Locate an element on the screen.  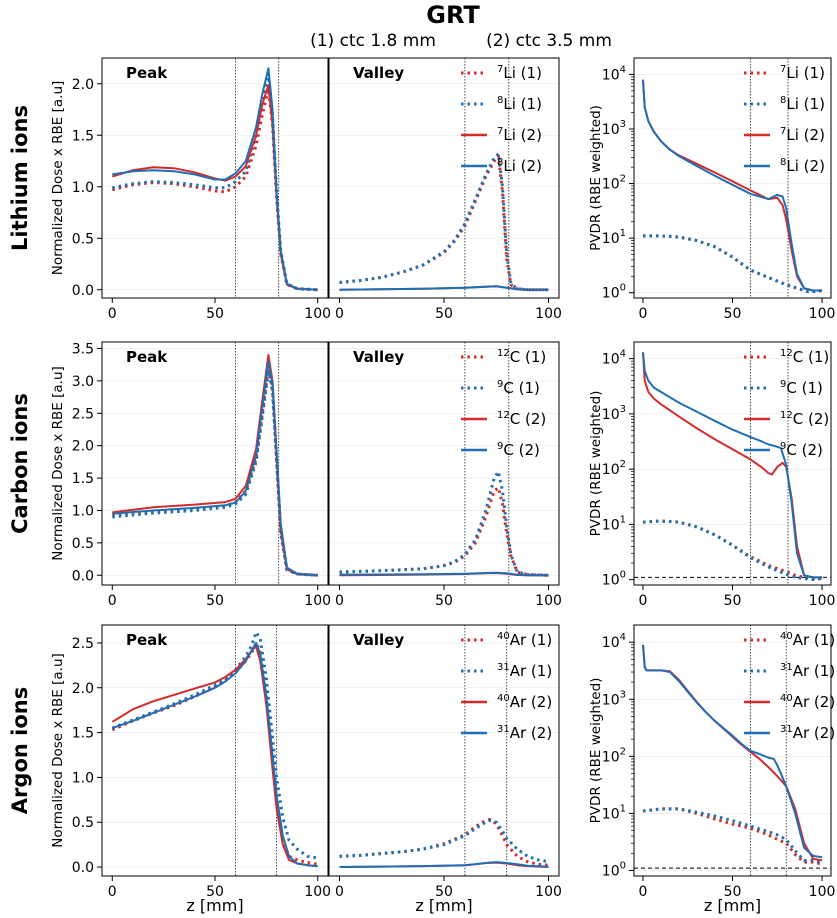
figure-subtitle-1: (1) ctc 1.8 mm is located at coordinates (373, 41).